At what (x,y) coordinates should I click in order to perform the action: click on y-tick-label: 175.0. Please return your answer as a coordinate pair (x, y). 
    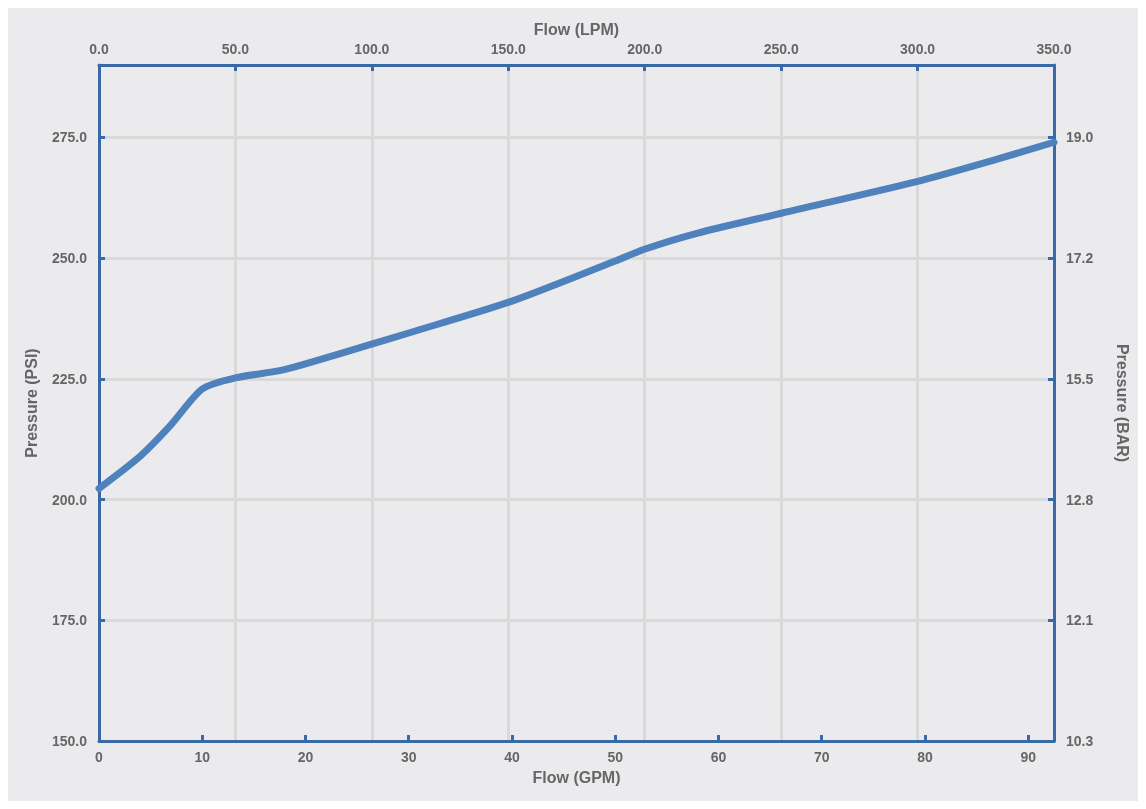
    Looking at the image, I should click on (69, 620).